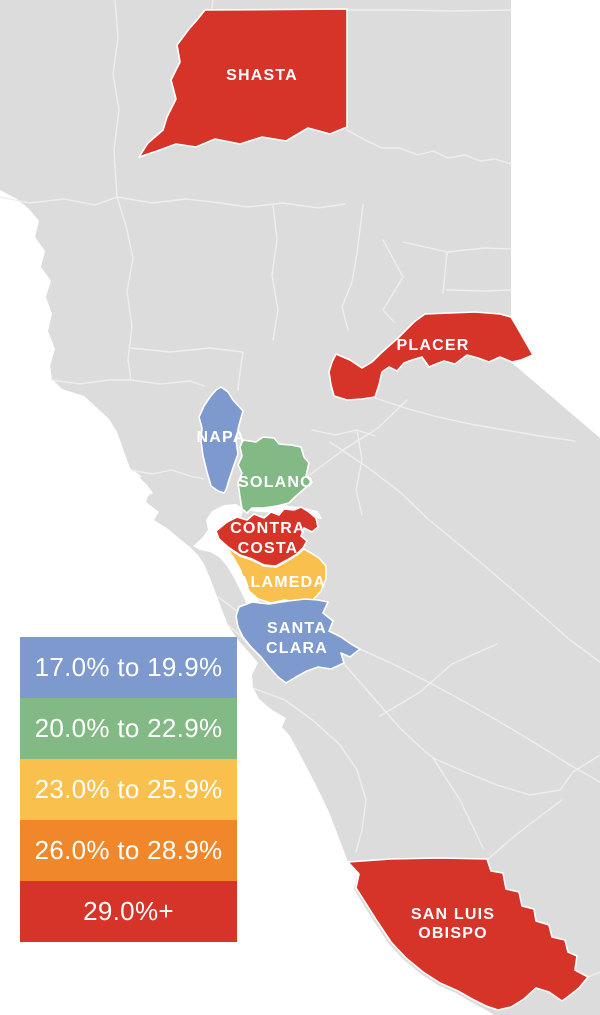  Describe the element at coordinates (431, 356) in the screenshot. I see `county-placer` at that location.